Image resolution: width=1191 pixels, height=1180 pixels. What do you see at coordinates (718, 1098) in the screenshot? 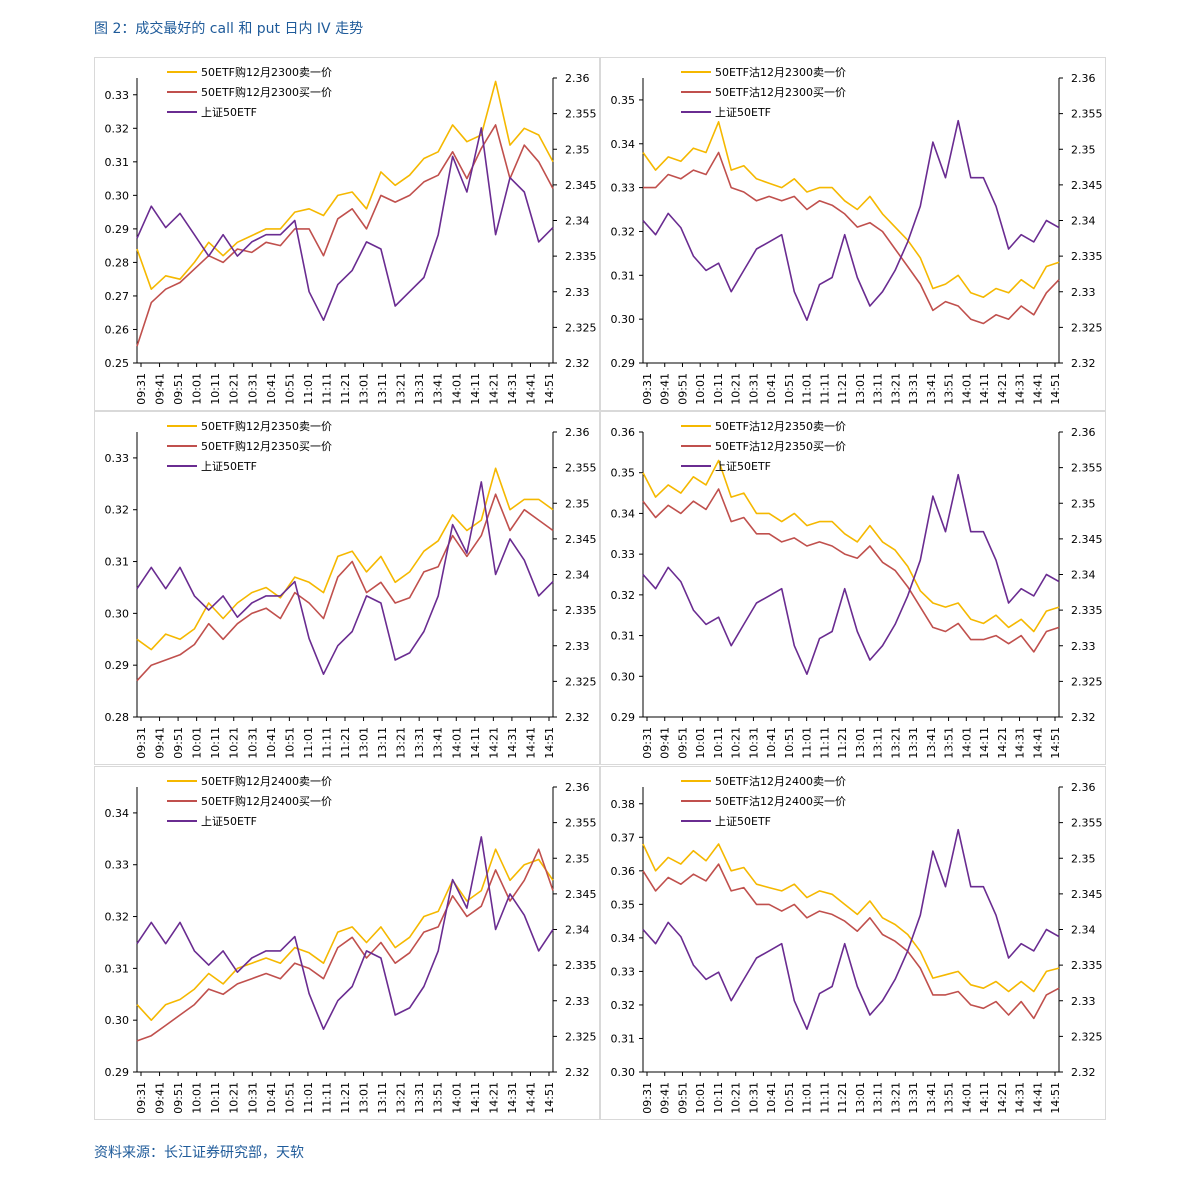
I see `x-tick-label: 10:11` at bounding box center [718, 1098].